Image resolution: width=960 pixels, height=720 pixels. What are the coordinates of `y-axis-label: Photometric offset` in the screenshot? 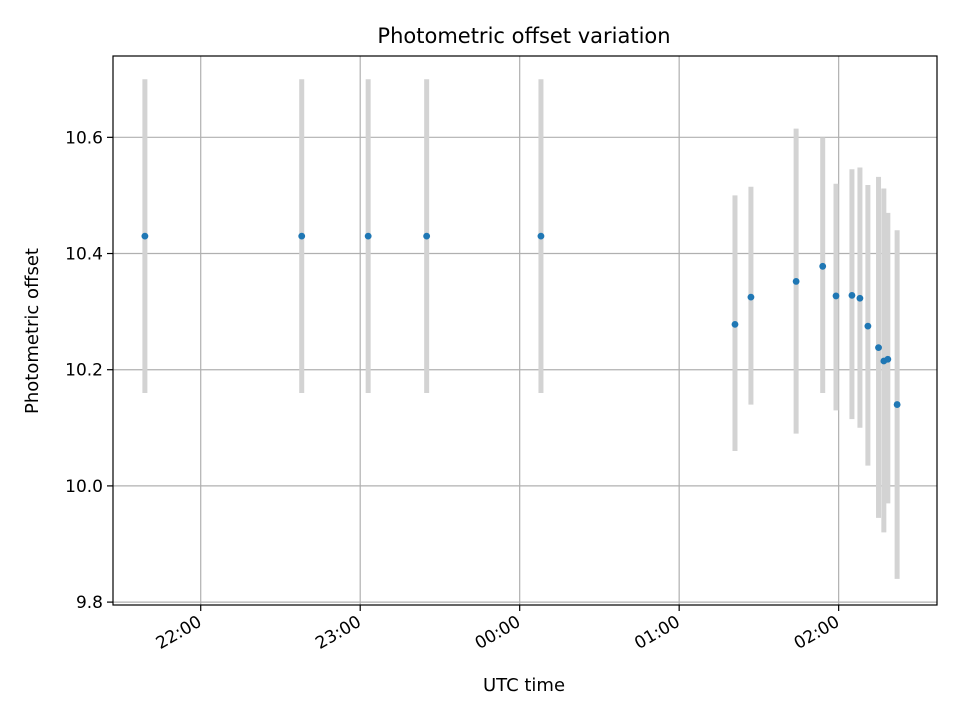 It's located at (32, 331).